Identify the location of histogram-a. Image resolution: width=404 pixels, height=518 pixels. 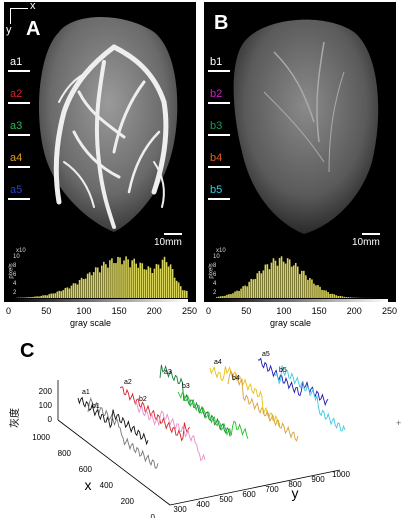
(102, 277).